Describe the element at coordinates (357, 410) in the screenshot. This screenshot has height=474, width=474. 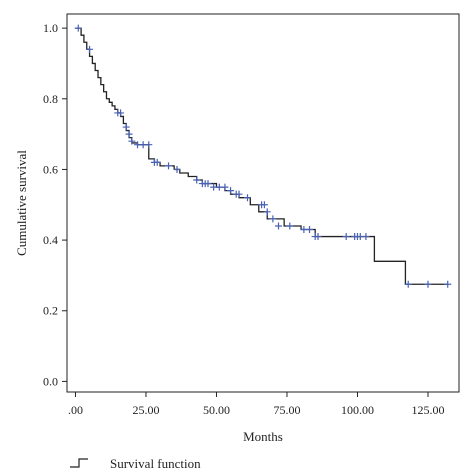
I see `x-tick-label: 100.00` at that location.